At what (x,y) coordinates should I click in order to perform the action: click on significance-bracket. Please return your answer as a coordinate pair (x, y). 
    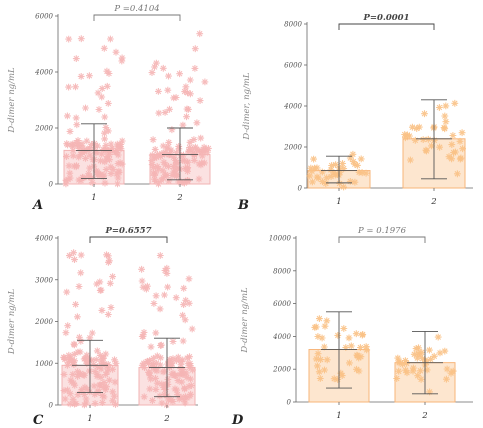
    Looking at the image, I should click on (382, 239).